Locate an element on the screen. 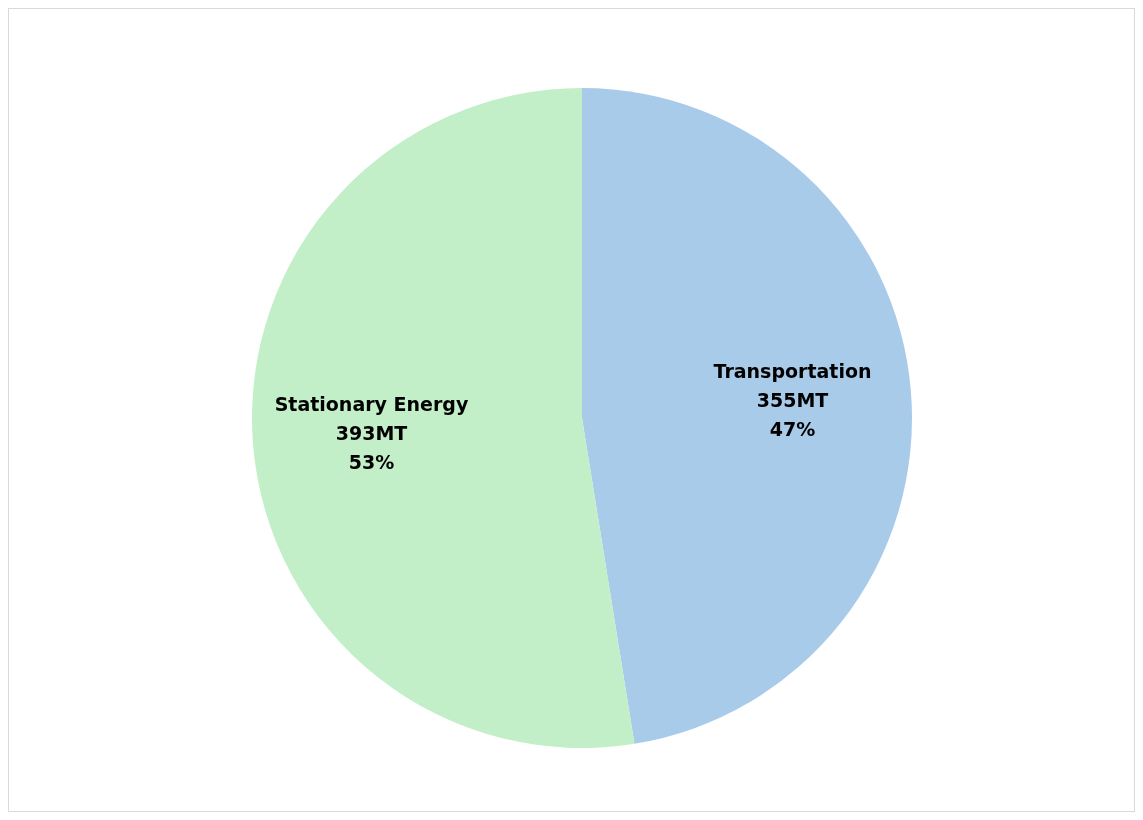 This screenshot has width=1143, height=820. slice-label: Transportation is located at coordinates (792, 370).